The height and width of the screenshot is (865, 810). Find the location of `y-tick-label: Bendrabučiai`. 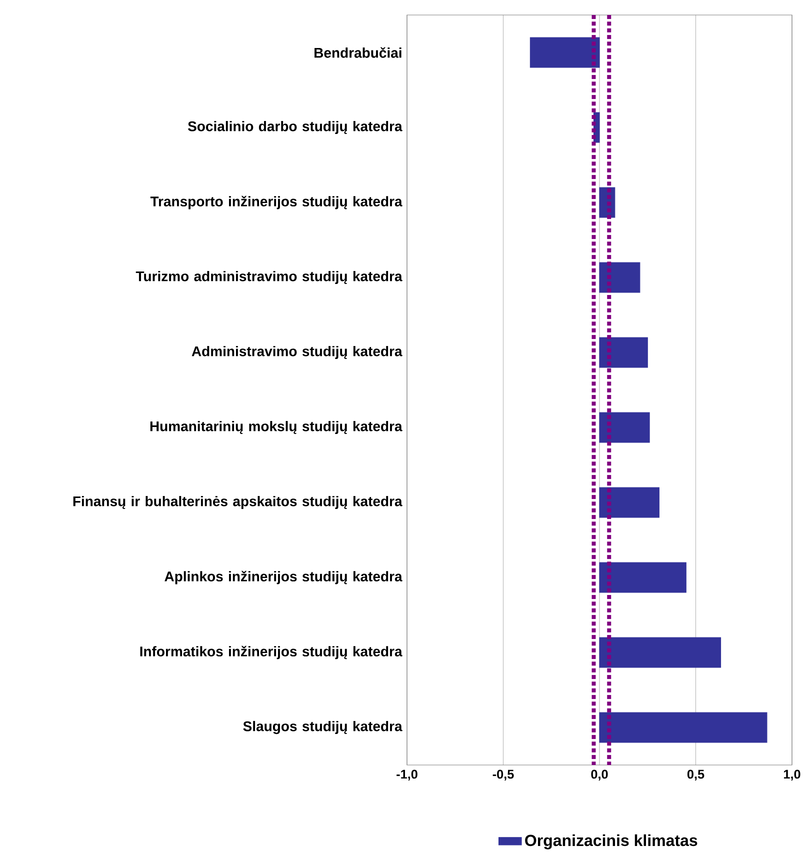

y-tick-label: Bendrabučiai is located at coordinates (358, 52).